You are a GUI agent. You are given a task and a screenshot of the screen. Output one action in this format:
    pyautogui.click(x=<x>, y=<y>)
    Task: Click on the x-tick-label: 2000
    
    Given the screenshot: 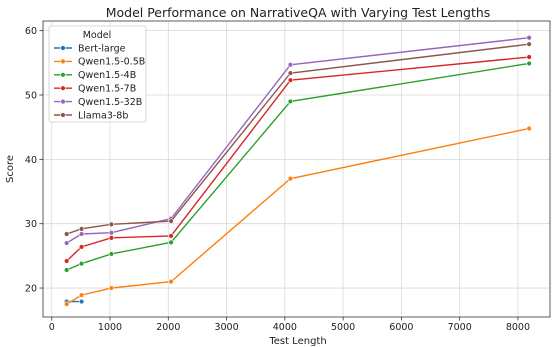 What is the action you would take?
    pyautogui.click(x=168, y=327)
    